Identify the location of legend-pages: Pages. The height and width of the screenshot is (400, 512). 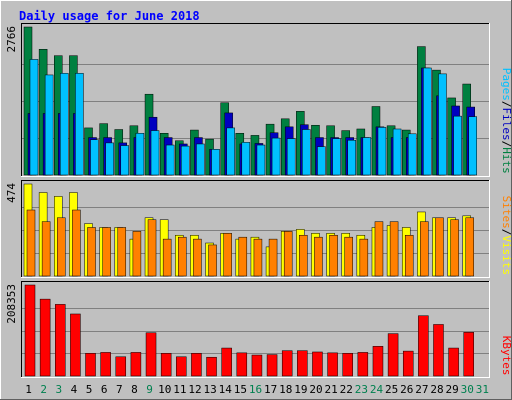
(506, 84).